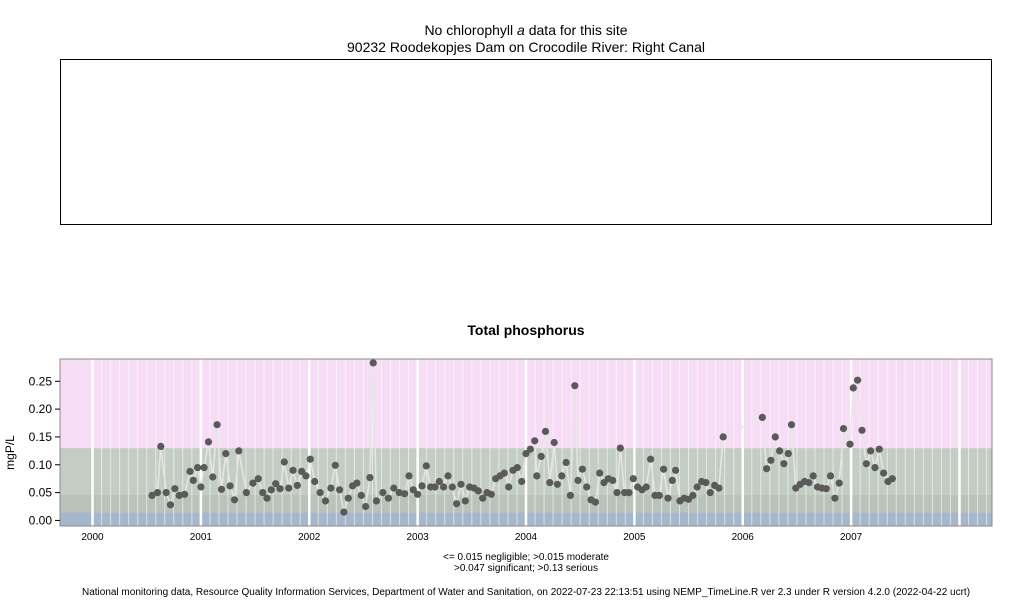 The width and height of the screenshot is (1024, 600). What do you see at coordinates (309, 537) in the screenshot?
I see `x-tick-label: 2002` at bounding box center [309, 537].